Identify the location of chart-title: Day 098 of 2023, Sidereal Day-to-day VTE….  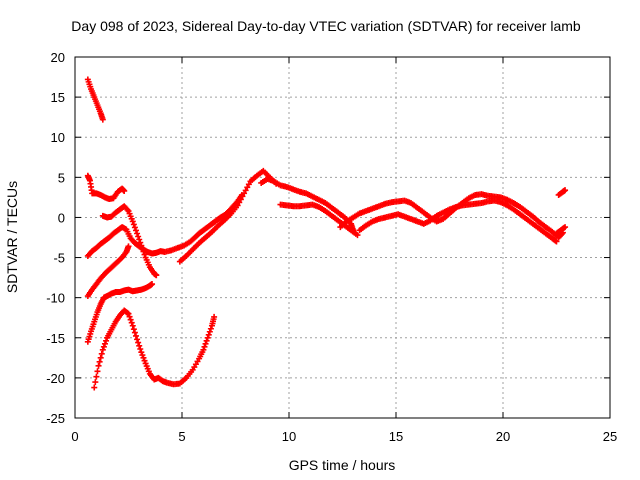
(326, 26).